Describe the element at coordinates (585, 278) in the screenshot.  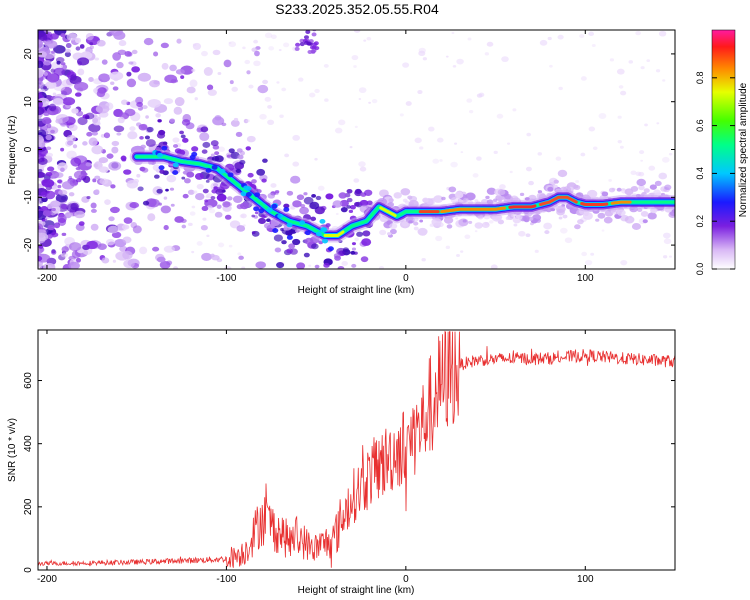
I see `heatmap-x-tick-label: 100` at that location.